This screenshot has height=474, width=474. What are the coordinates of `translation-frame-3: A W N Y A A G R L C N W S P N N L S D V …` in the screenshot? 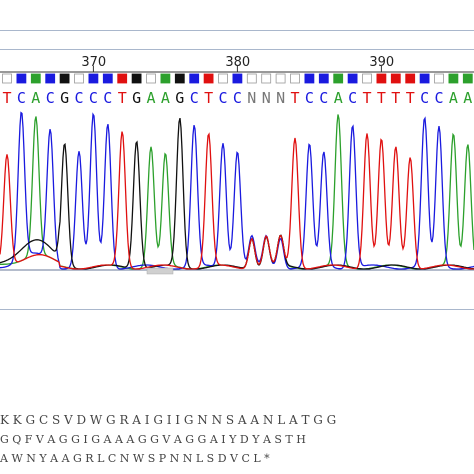 It's located at (135, 458).